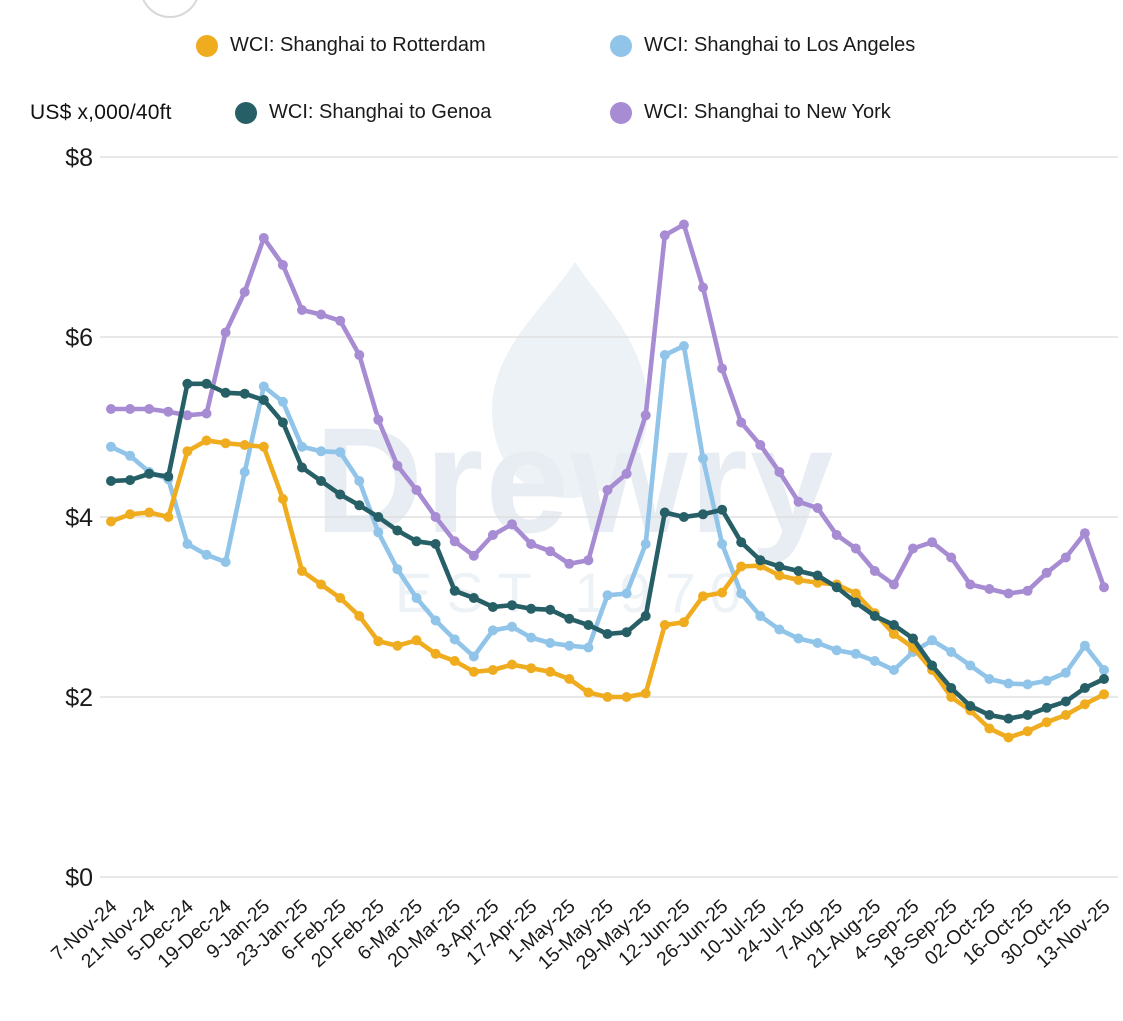  I want to click on y-tick-label: $6, so click(79, 338).